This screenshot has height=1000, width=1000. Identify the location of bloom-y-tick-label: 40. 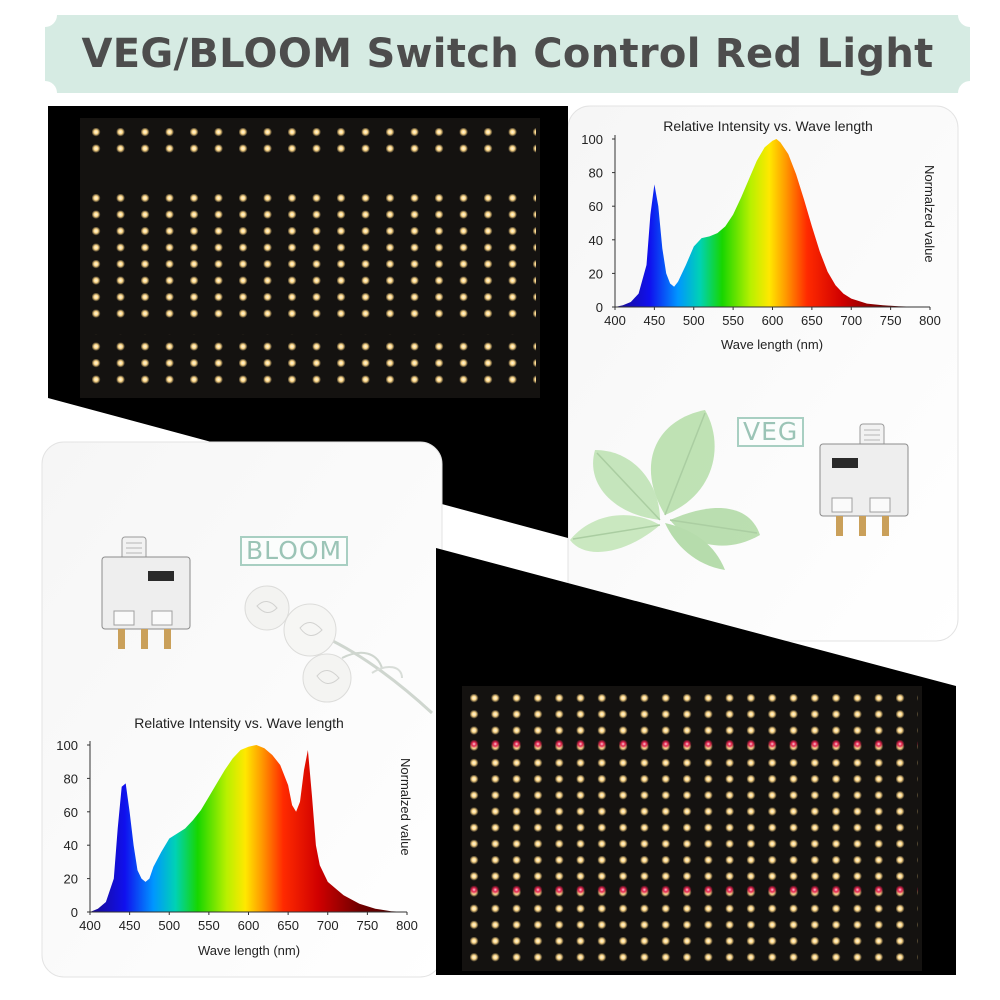
(71, 845).